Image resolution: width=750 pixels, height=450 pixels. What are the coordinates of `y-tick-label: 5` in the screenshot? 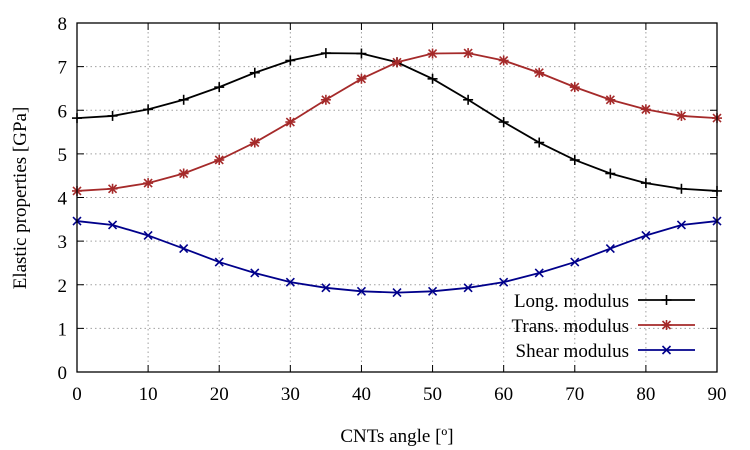 It's located at (63, 155).